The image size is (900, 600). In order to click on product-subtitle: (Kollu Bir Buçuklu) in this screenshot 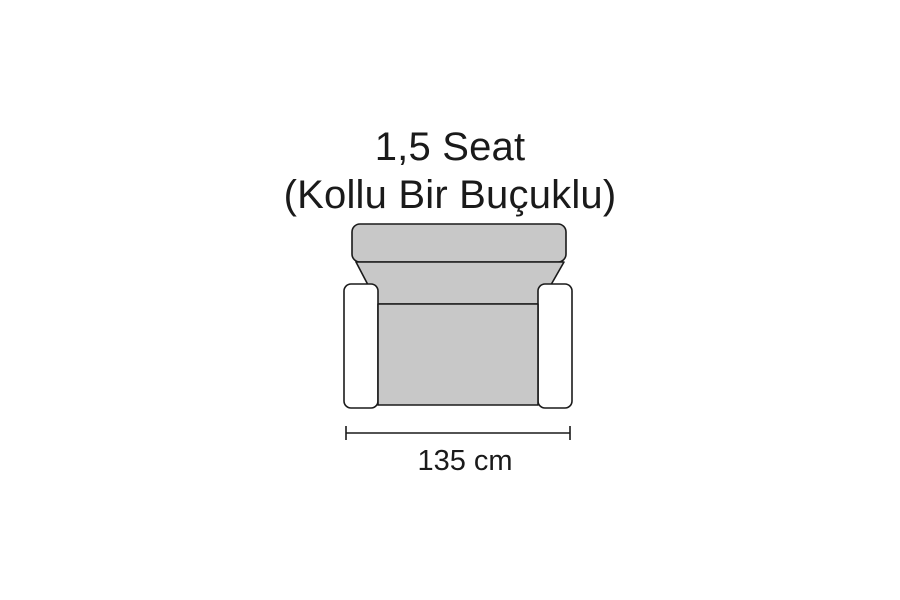, I will do `click(450, 195)`.